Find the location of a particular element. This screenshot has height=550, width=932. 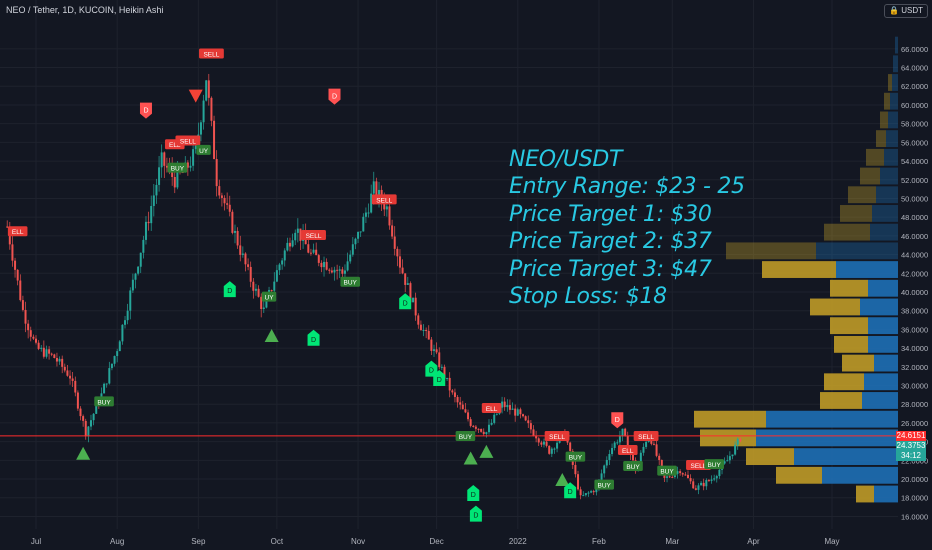

lock-icon: 🔒 is located at coordinates (894, 10).